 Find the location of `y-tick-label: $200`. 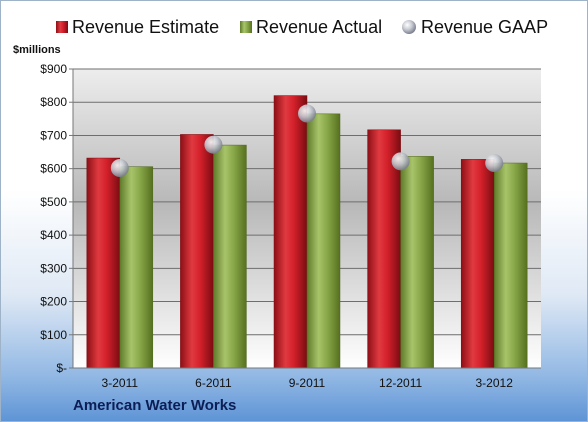

y-tick-label: $200 is located at coordinates (53, 302).